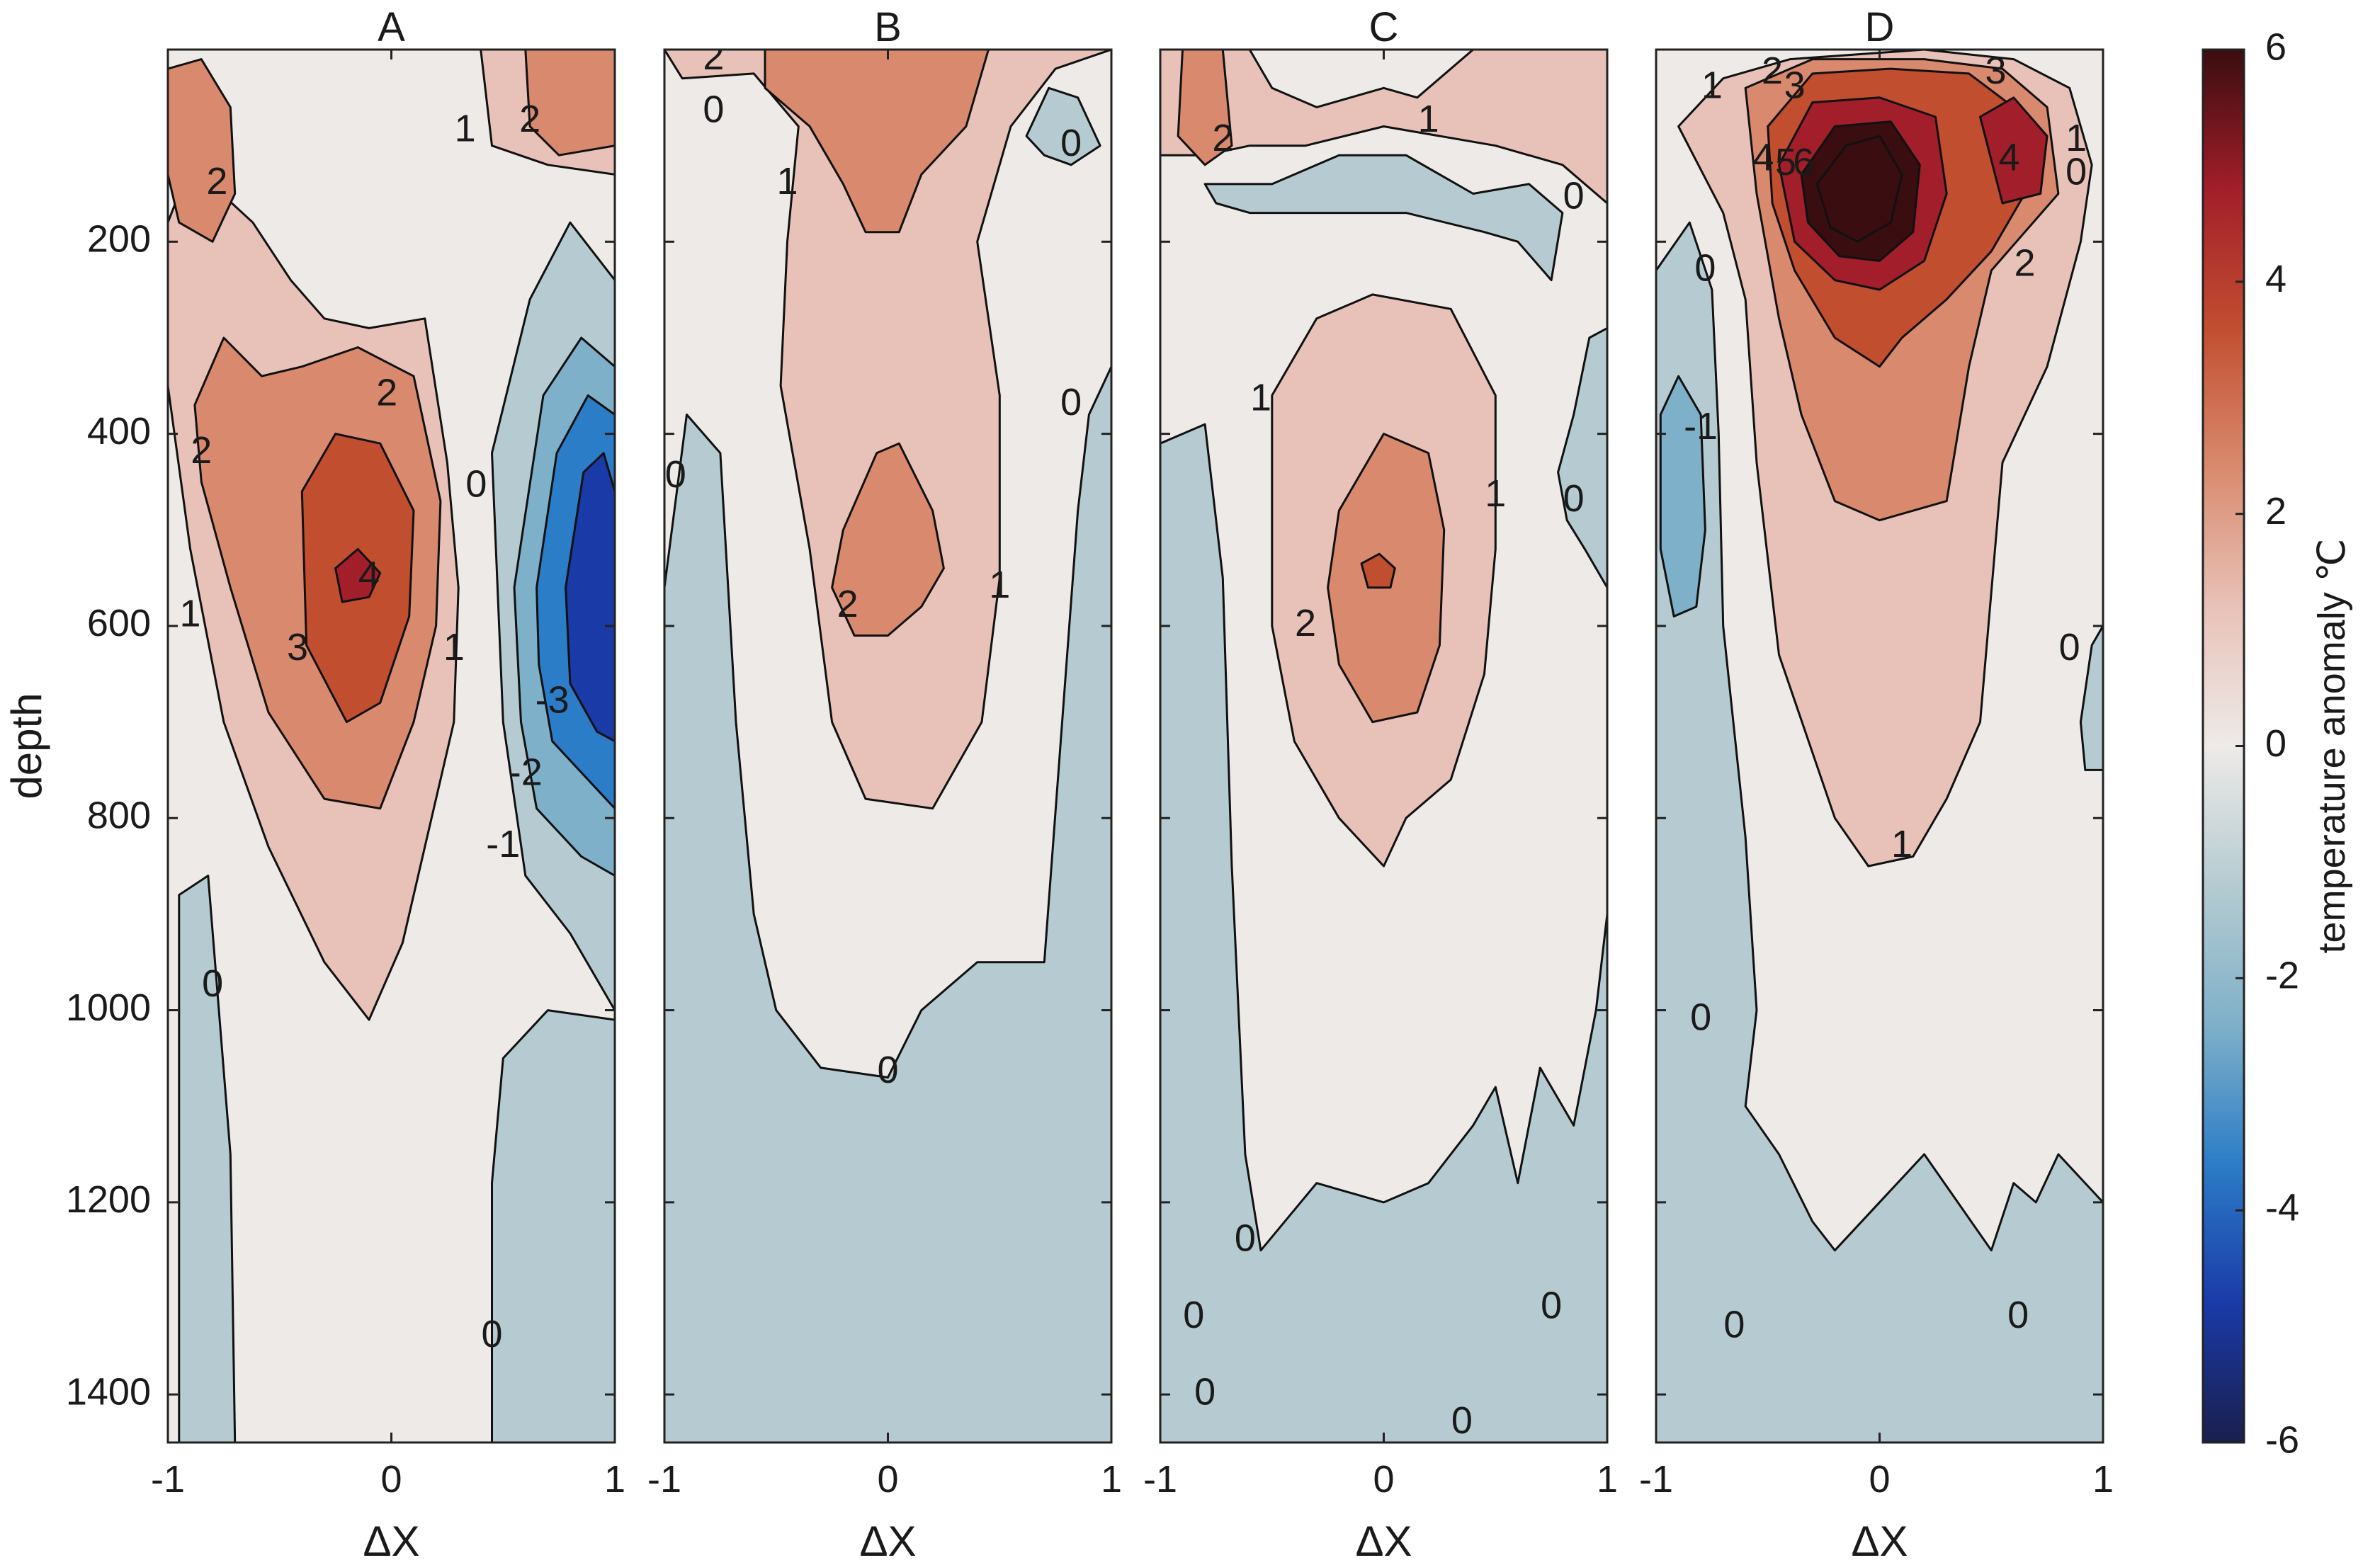 The width and height of the screenshot is (2380, 1565). Describe the element at coordinates (526, 772) in the screenshot. I see `contour-label: -2` at that location.